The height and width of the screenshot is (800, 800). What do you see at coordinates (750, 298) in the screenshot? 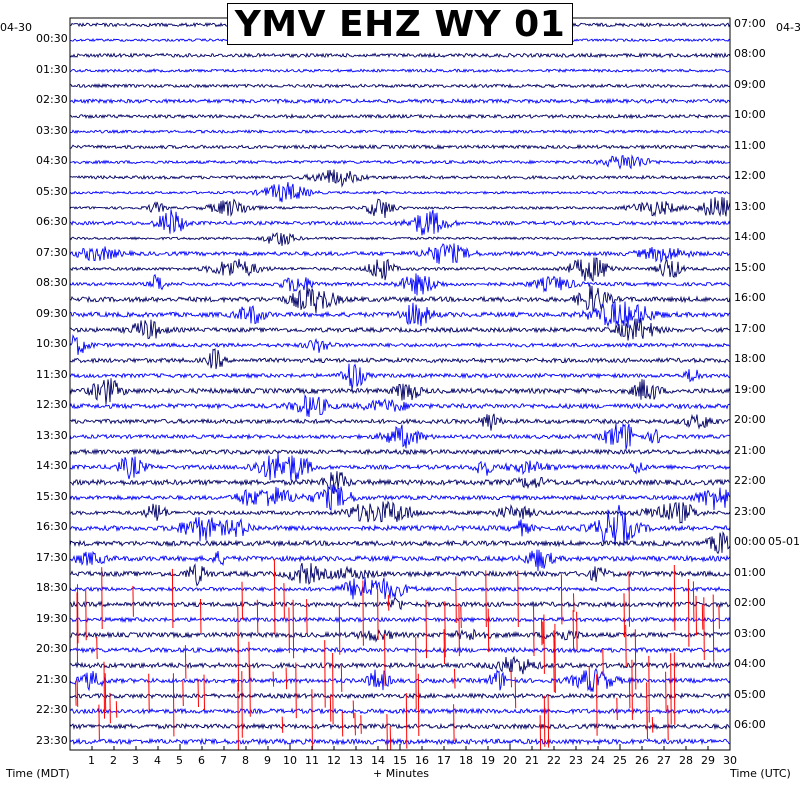
I see `right-time-label: 16:00` at bounding box center [750, 298].